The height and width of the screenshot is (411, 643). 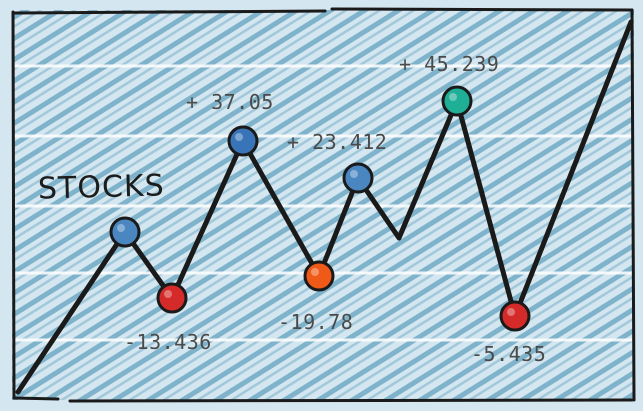 What do you see at coordinates (168, 342) in the screenshot?
I see `point-label: -13.436` at bounding box center [168, 342].